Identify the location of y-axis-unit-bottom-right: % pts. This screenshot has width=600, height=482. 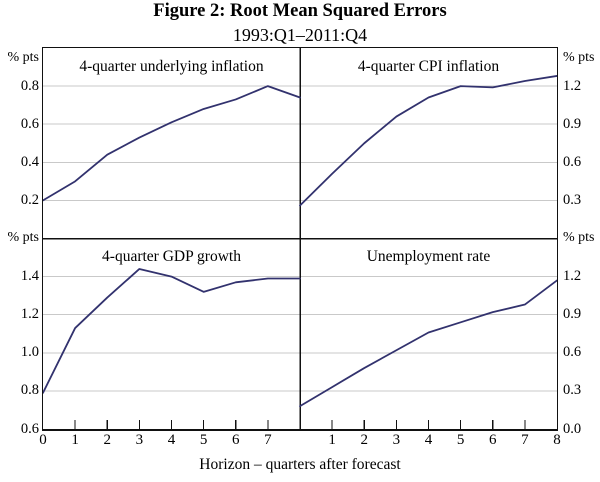
(579, 237).